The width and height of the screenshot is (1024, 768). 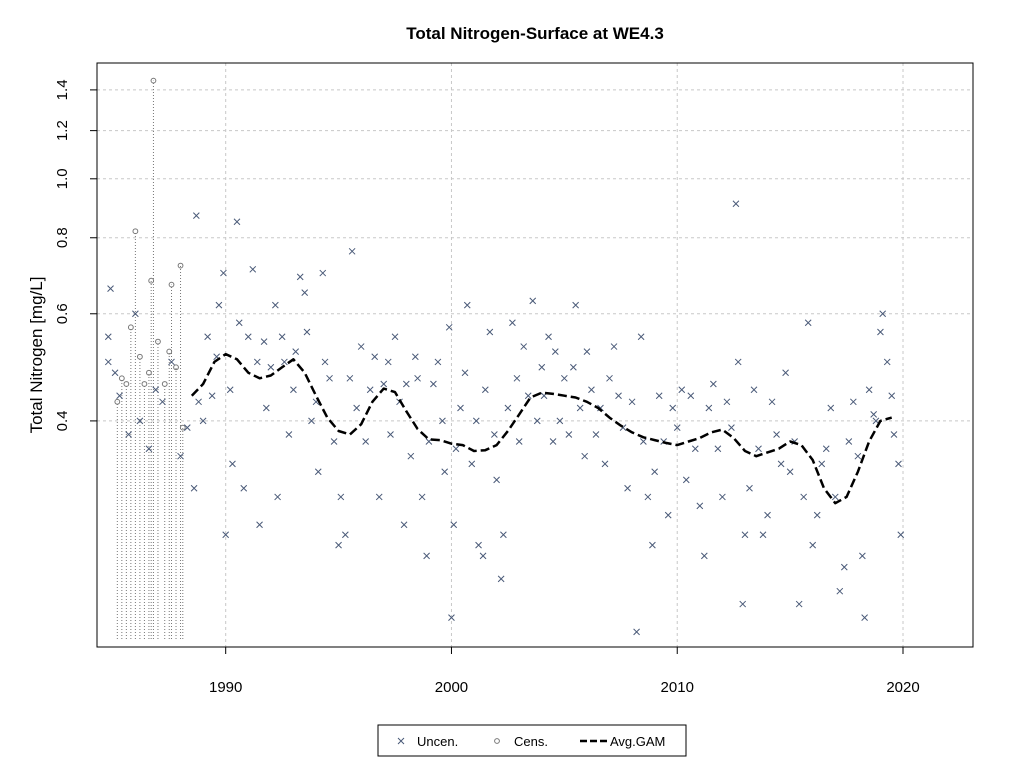 What do you see at coordinates (541, 428) in the screenshot?
I see `gam-curve` at bounding box center [541, 428].